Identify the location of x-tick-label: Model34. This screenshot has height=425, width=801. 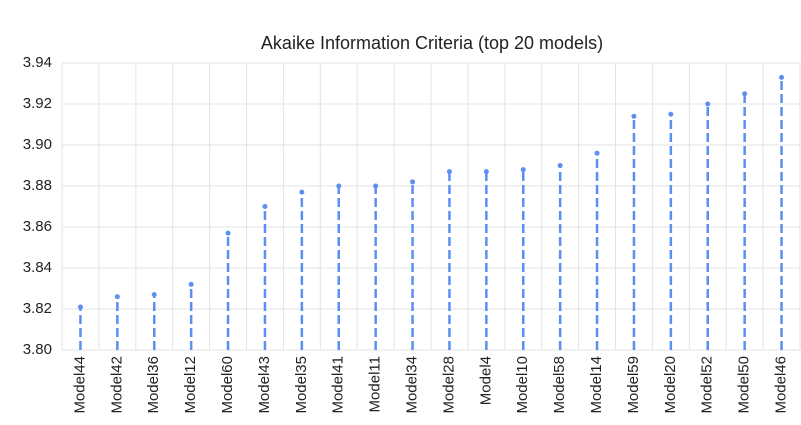
(412, 385).